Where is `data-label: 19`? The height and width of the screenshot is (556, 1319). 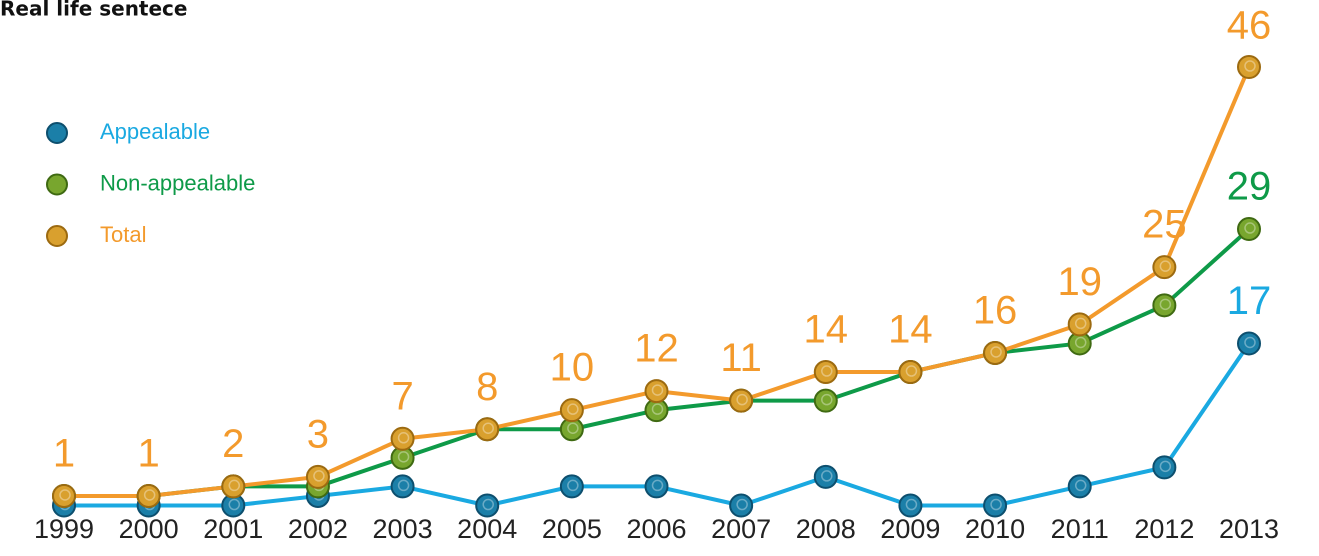
data-label: 19 is located at coordinates (1079, 282).